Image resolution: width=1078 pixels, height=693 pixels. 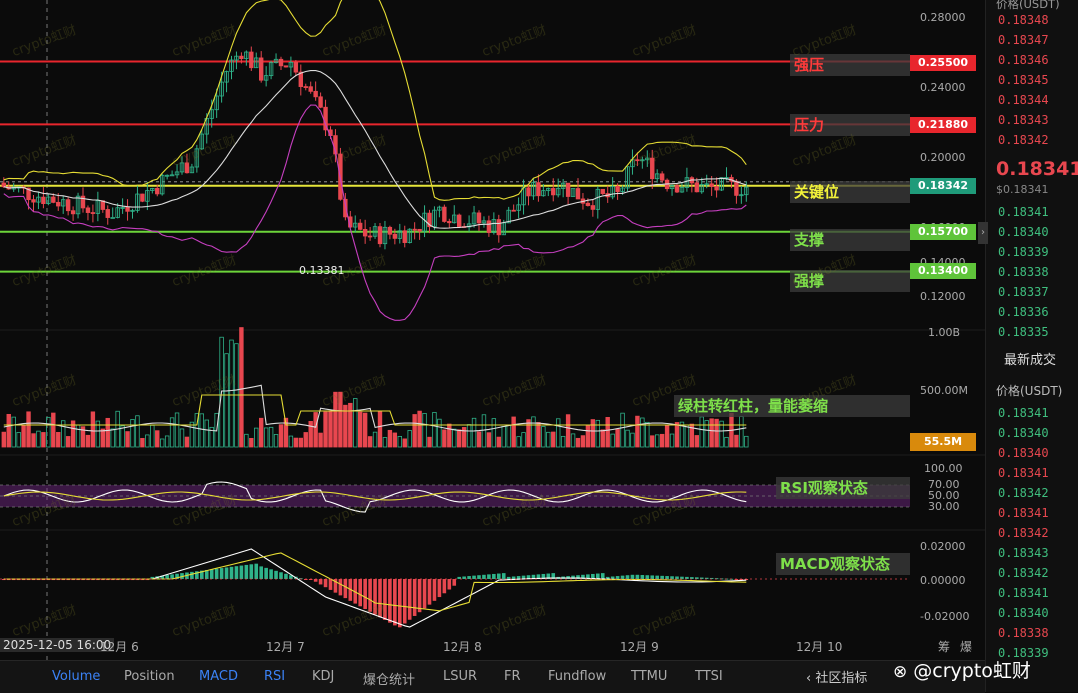 What do you see at coordinates (577, 676) in the screenshot?
I see `tab-fundflow: Fundflow` at bounding box center [577, 676].